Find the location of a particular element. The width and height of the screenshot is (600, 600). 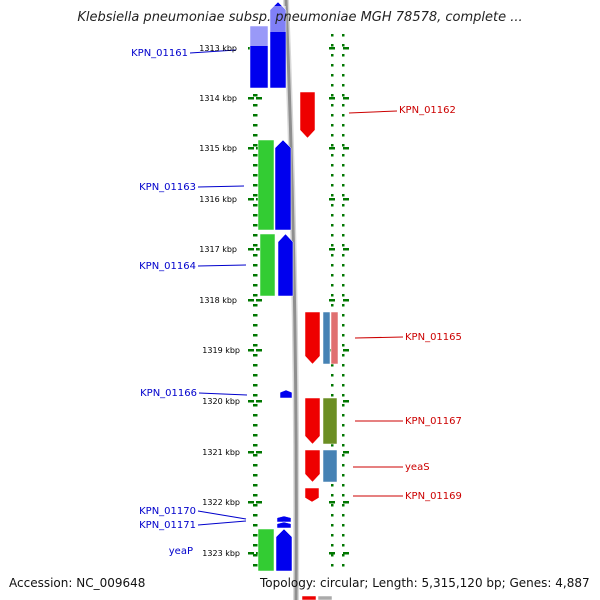

gene-label-kpn-01170: KPN_01170 is located at coordinates (167, 511).